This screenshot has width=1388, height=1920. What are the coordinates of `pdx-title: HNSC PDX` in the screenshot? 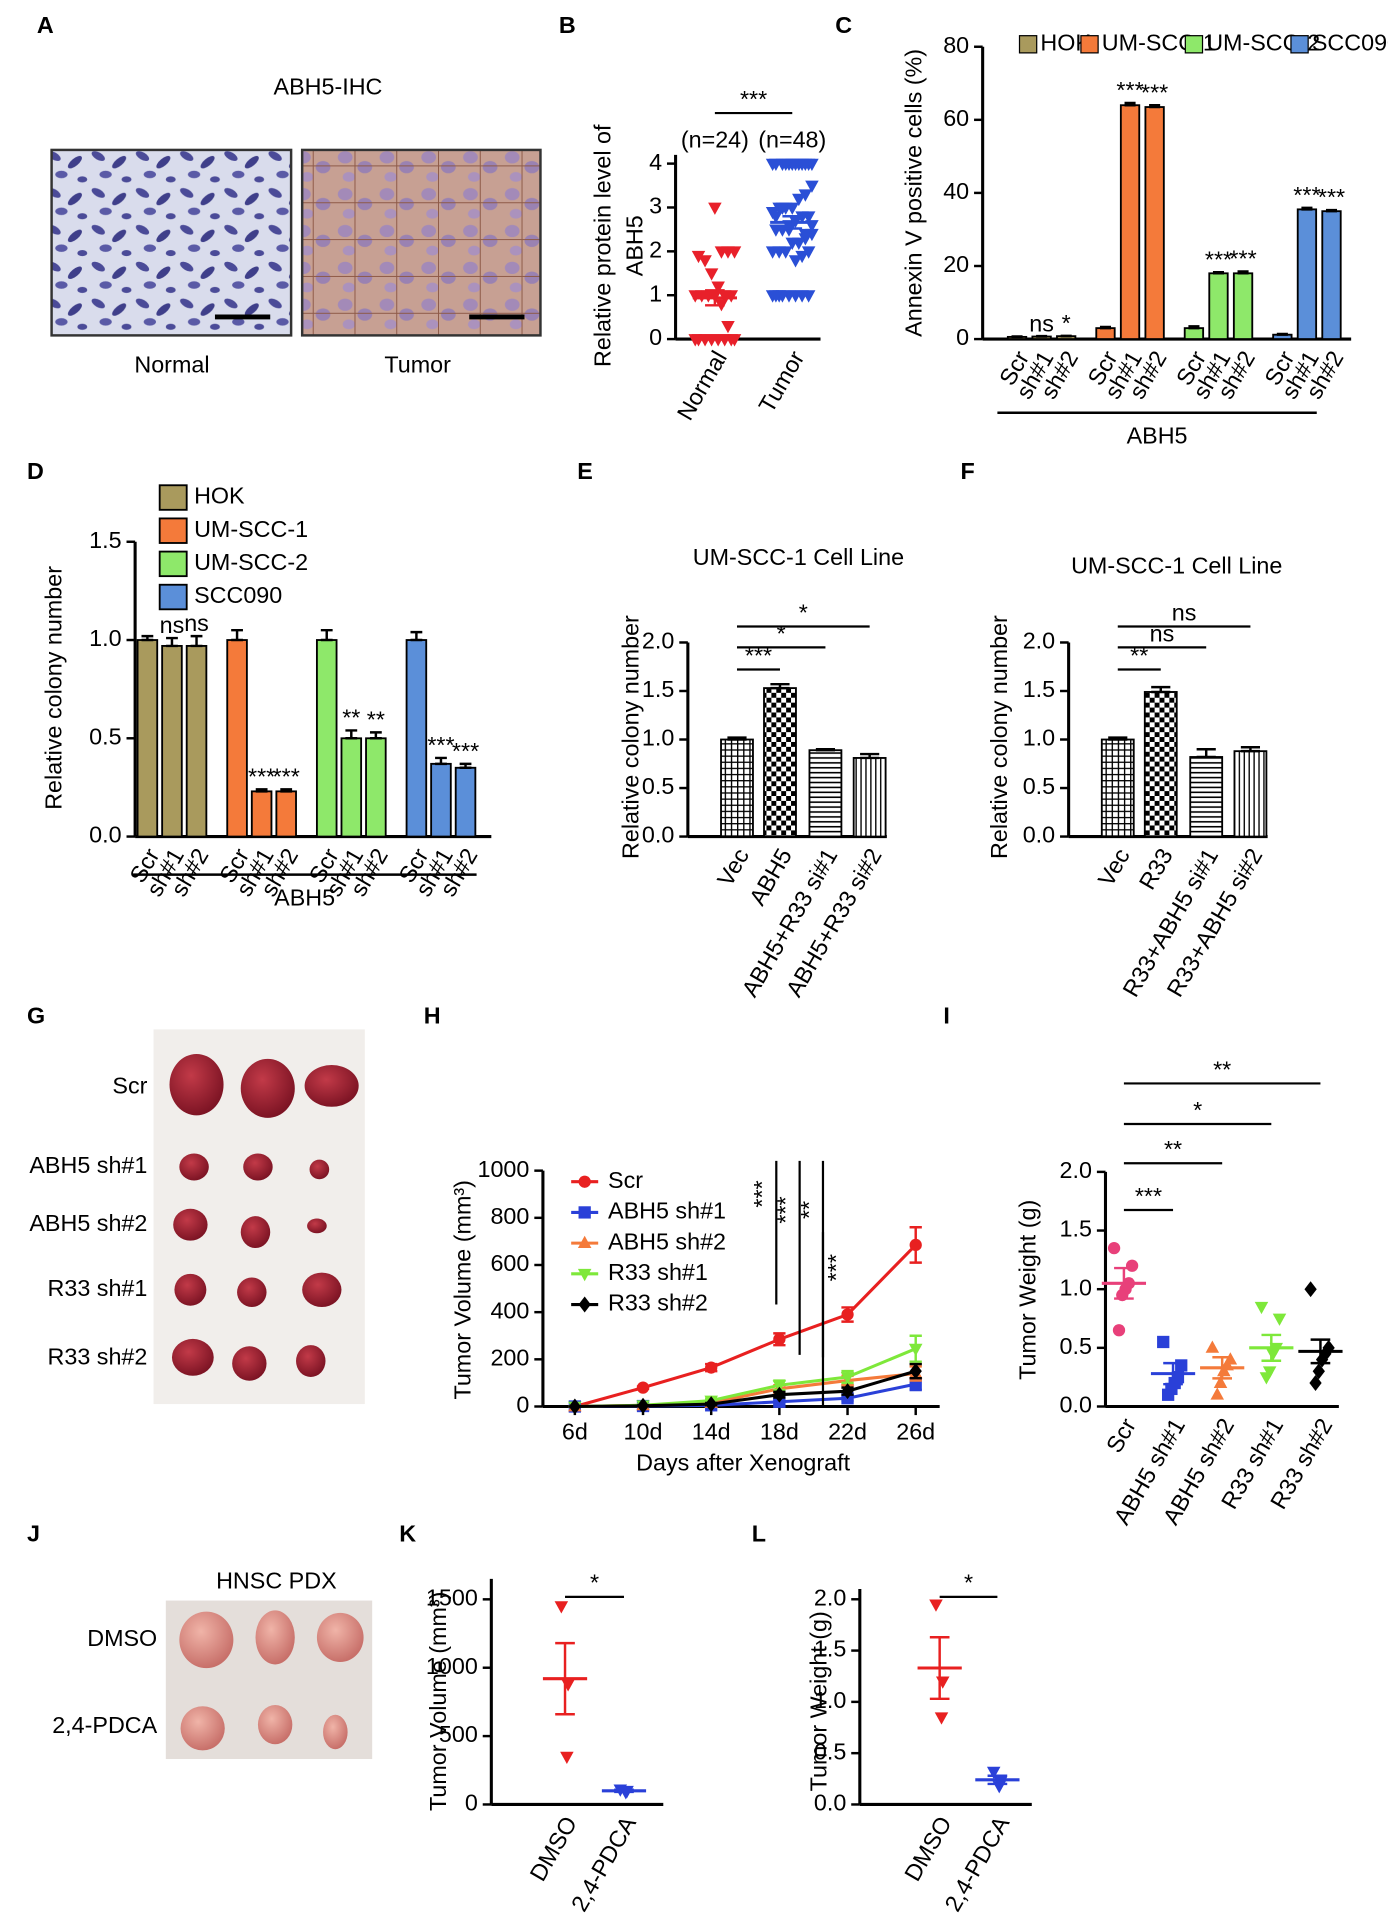 It's located at (276, 1580).